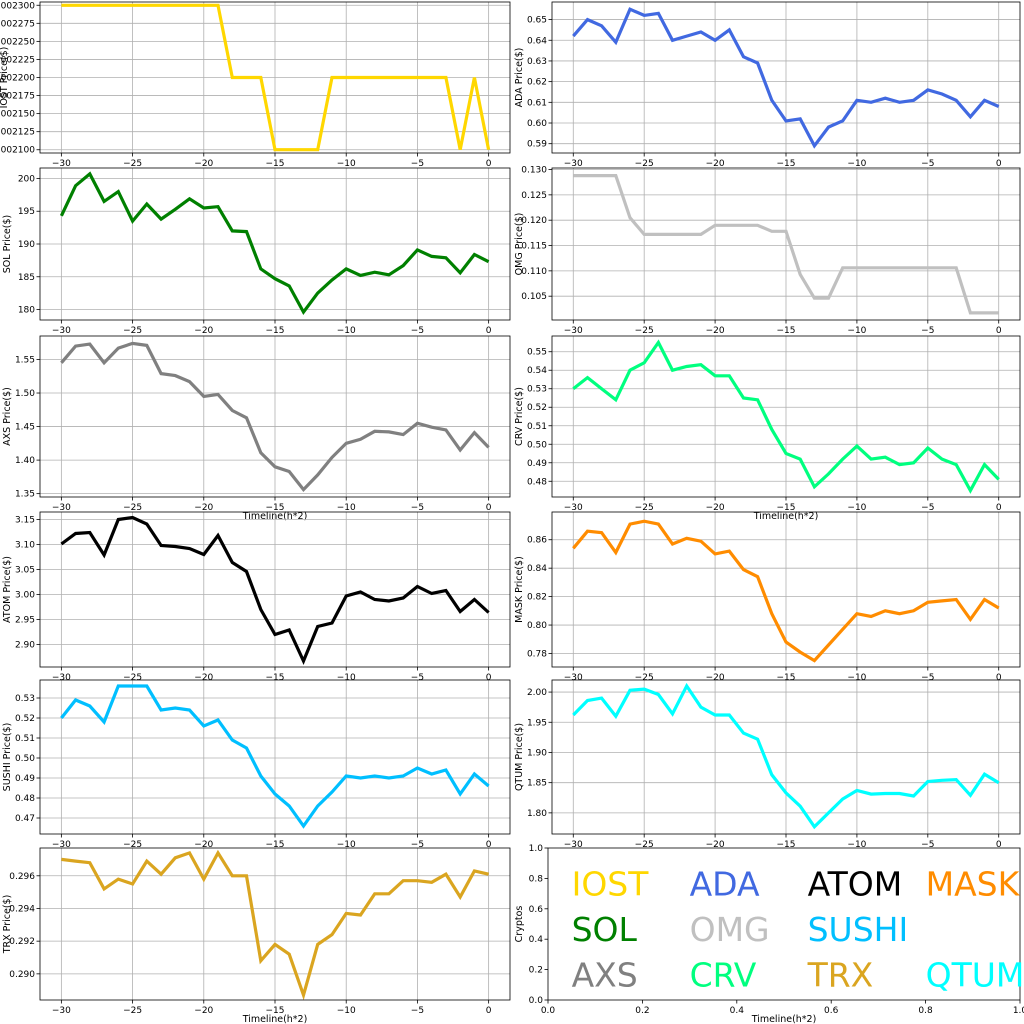  I want to click on series-line-omg, so click(786, 244).